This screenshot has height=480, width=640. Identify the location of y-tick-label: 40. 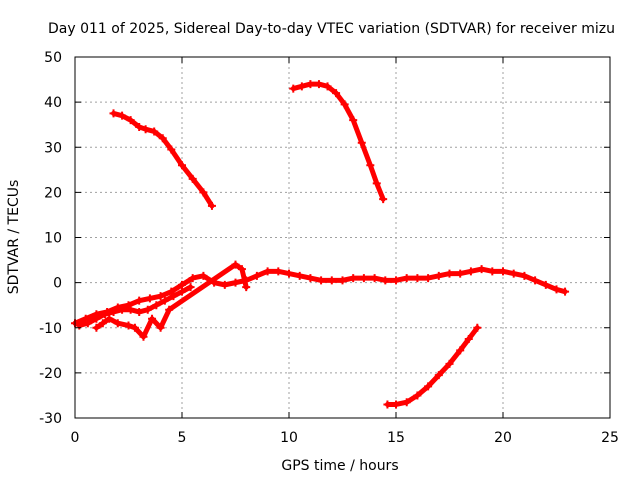
(53, 103).